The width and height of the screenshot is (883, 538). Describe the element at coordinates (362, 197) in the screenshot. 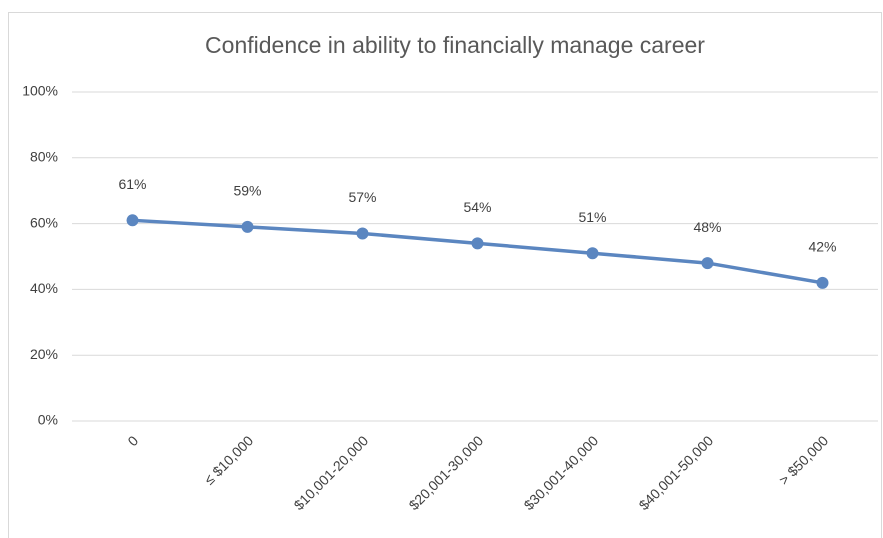

I see `data-label: 57%` at that location.